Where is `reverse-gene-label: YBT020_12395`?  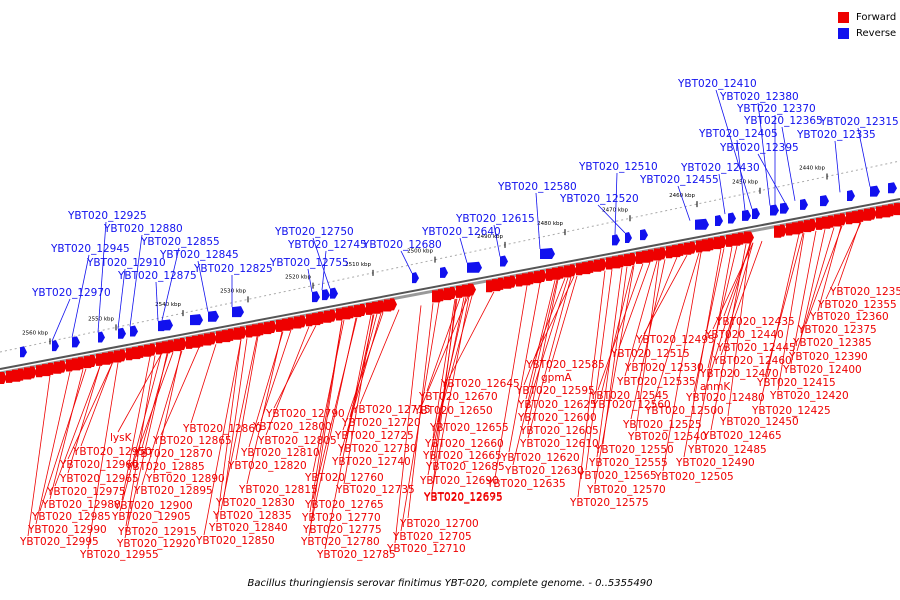
reverse-gene-label: YBT020_12395 is located at coordinates (759, 148).